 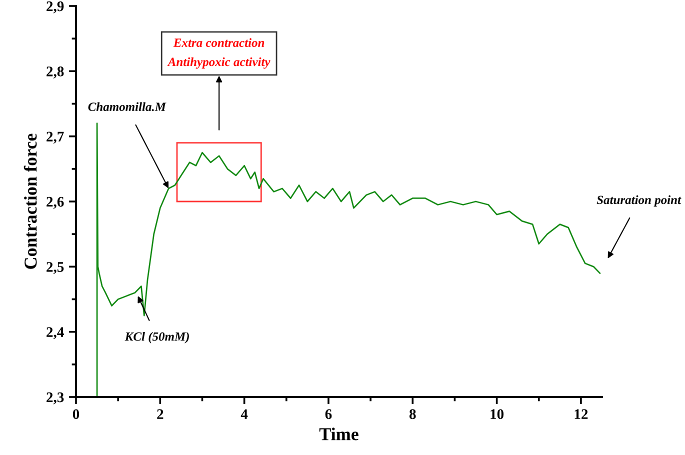 I want to click on x-tick-label: 4, so click(x=244, y=414).